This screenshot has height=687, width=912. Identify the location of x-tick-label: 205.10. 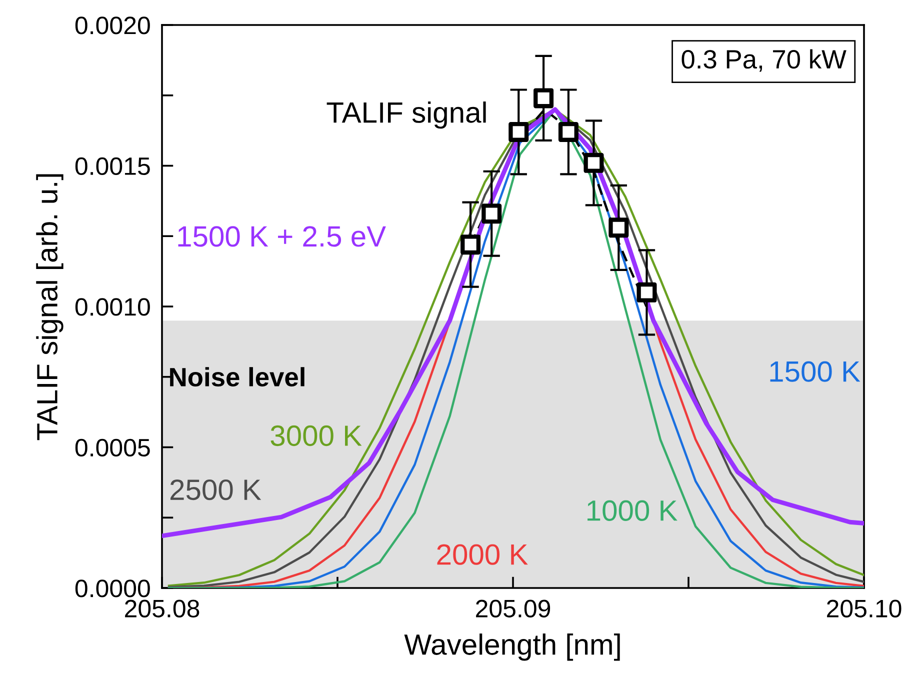
(864, 609).